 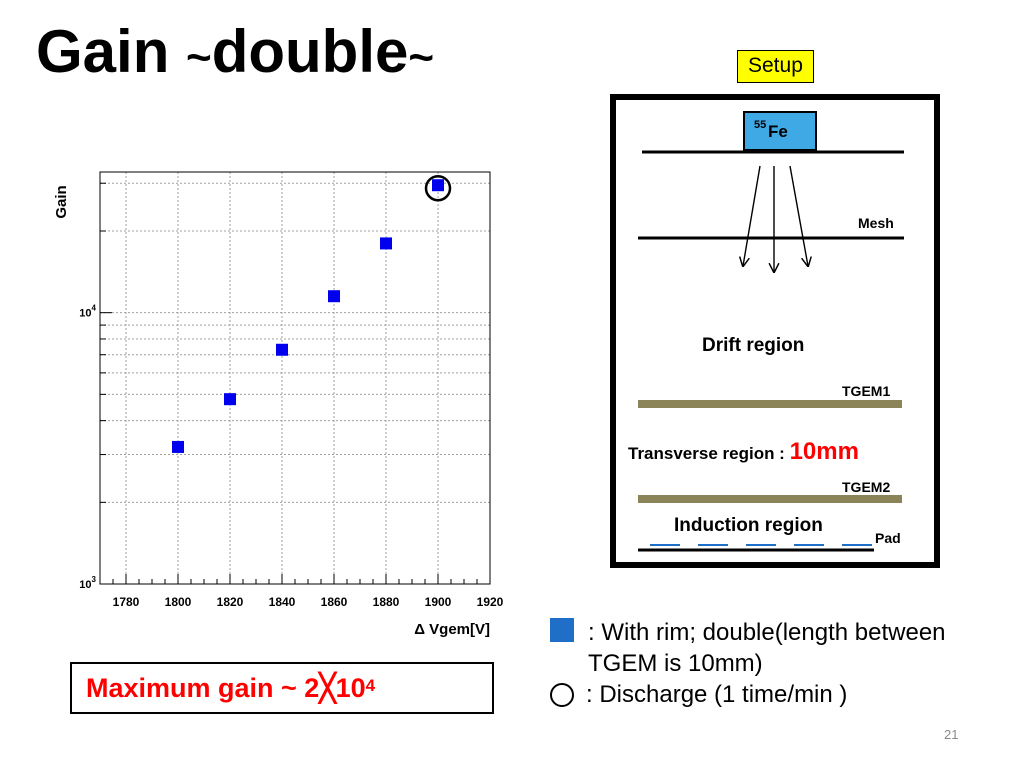 What do you see at coordinates (760, 125) in the screenshot?
I see `source-superscript: 55` at bounding box center [760, 125].